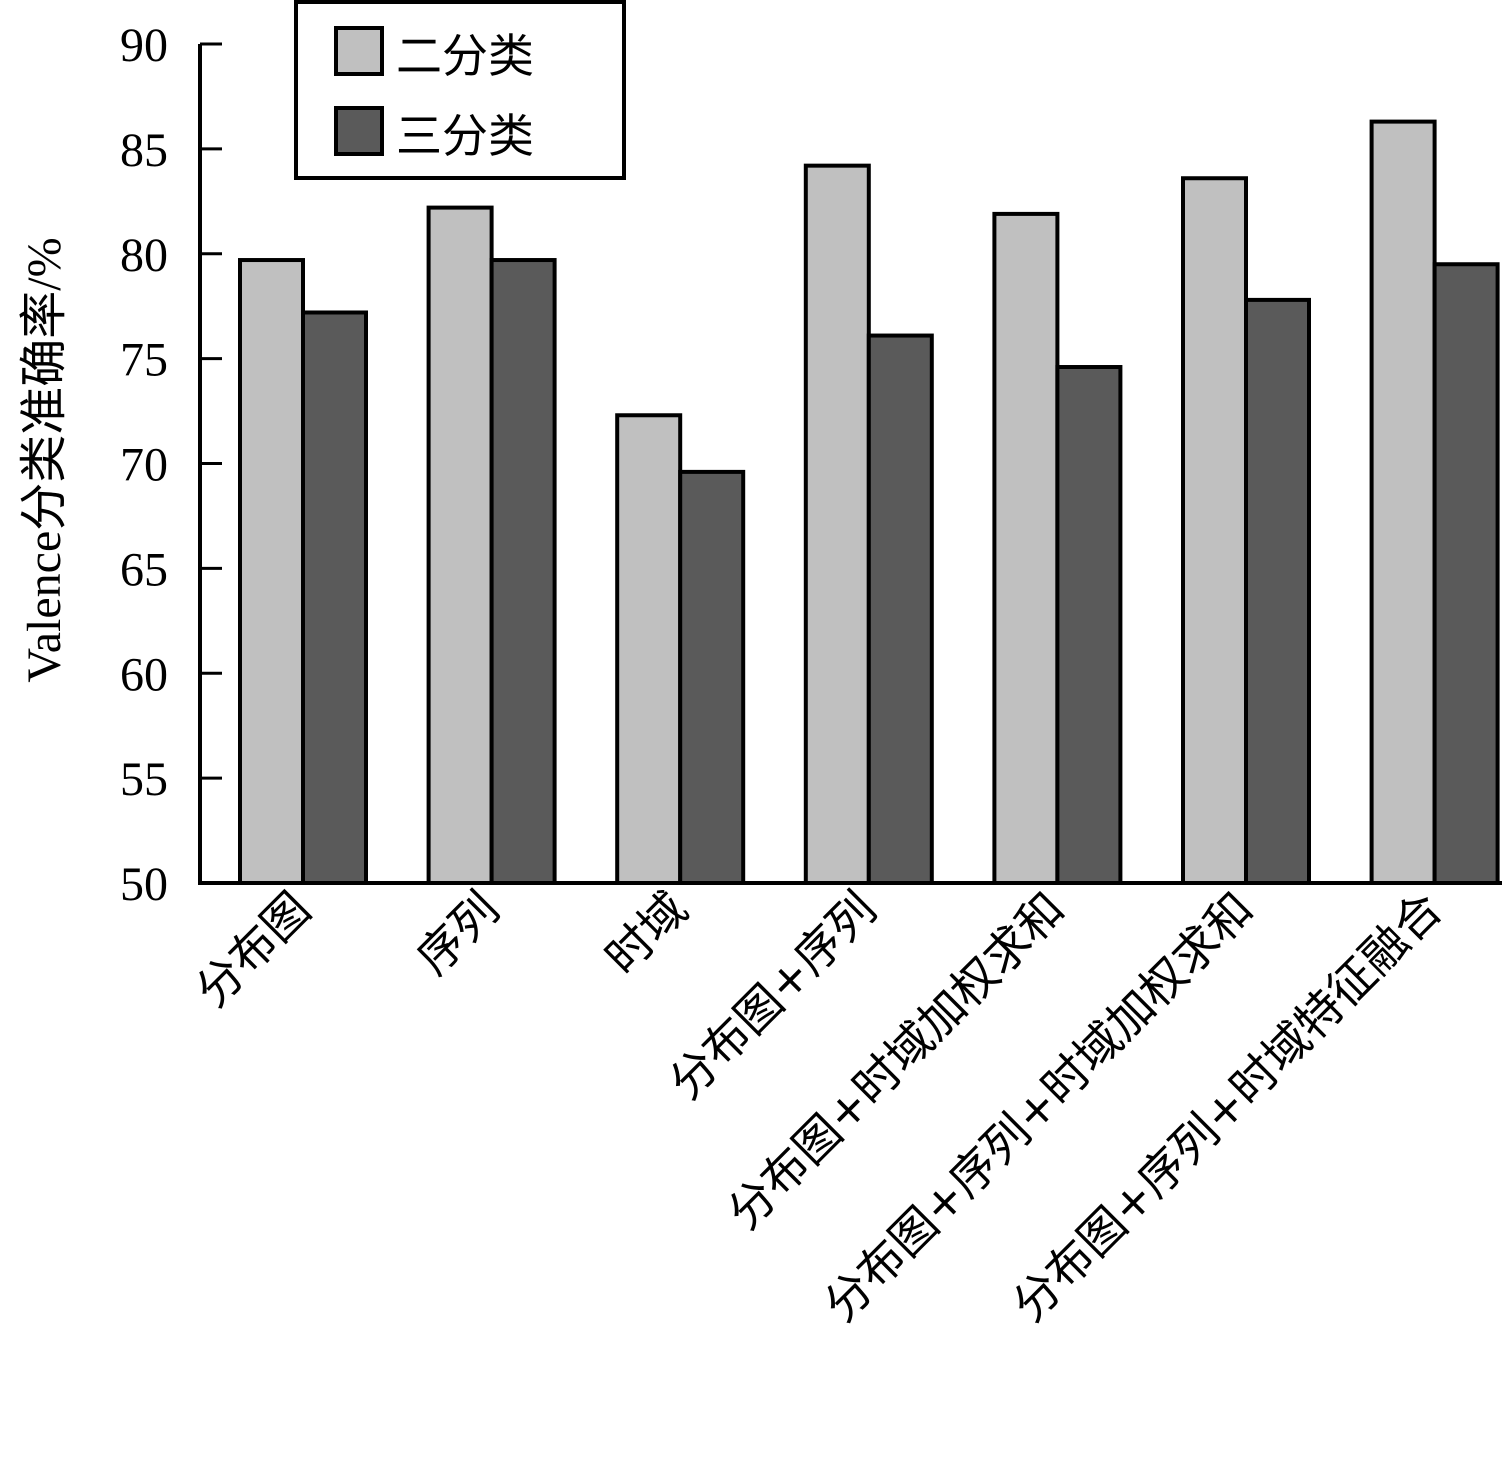  Describe the element at coordinates (359, 51) in the screenshot. I see `legend-swatch-binary` at that location.